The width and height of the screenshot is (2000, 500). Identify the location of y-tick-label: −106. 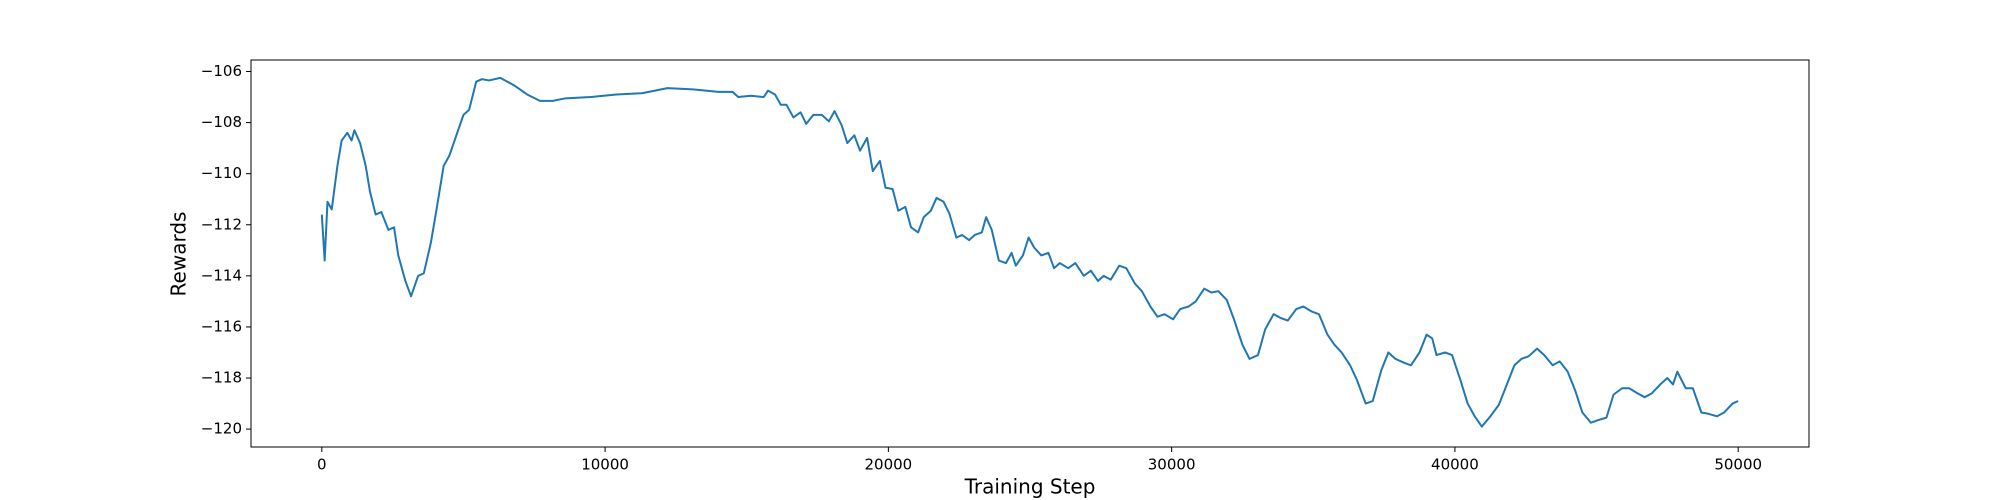
(221, 71).